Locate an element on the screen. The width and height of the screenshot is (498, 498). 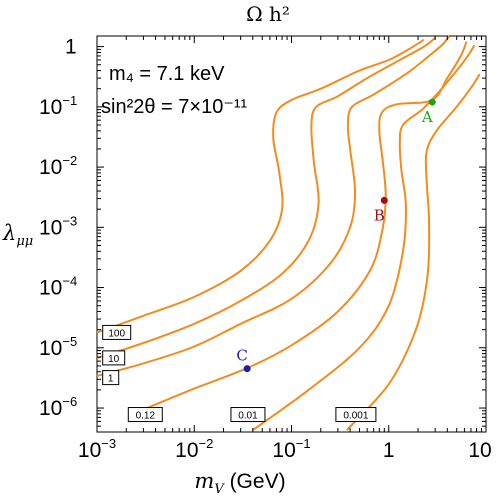
x-tick-label: 1 is located at coordinates (389, 450).